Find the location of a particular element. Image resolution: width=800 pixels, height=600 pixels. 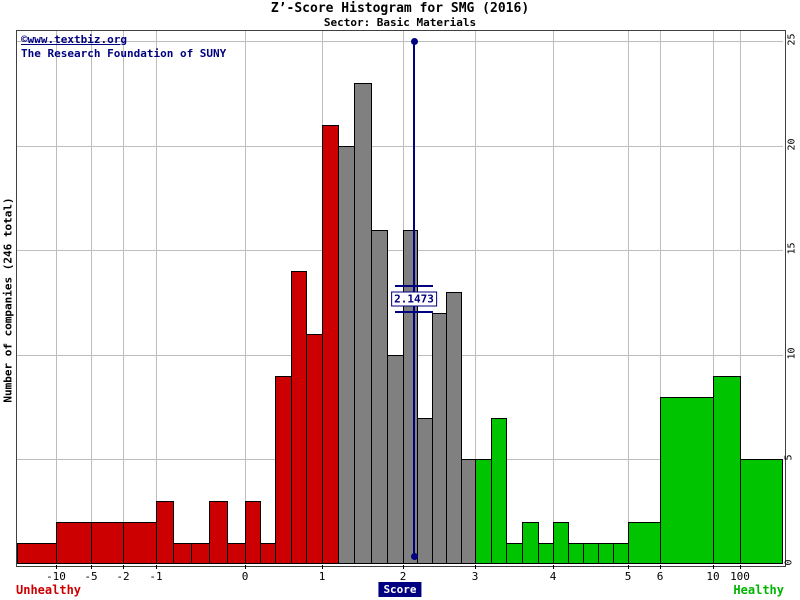

marker-lower-cap is located at coordinates (414, 312).